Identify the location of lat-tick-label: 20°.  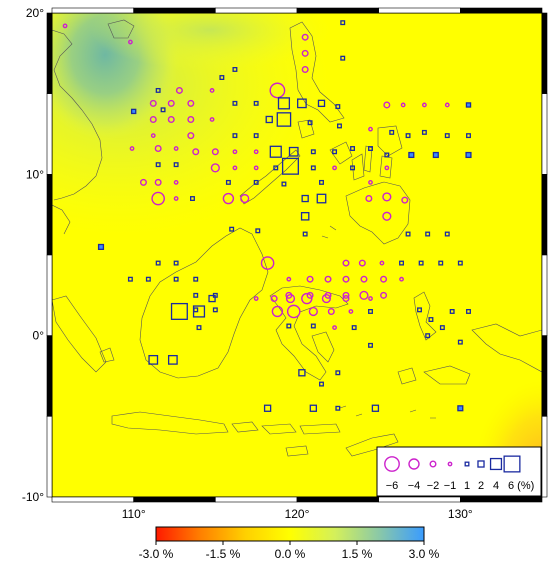
(35, 13).